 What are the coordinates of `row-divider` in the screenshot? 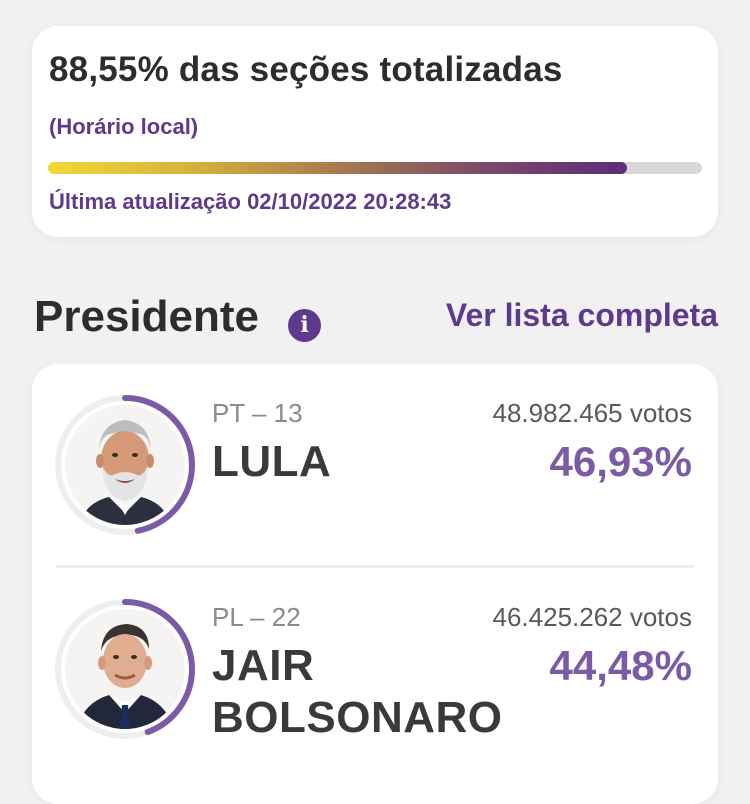 It's located at (375, 566).